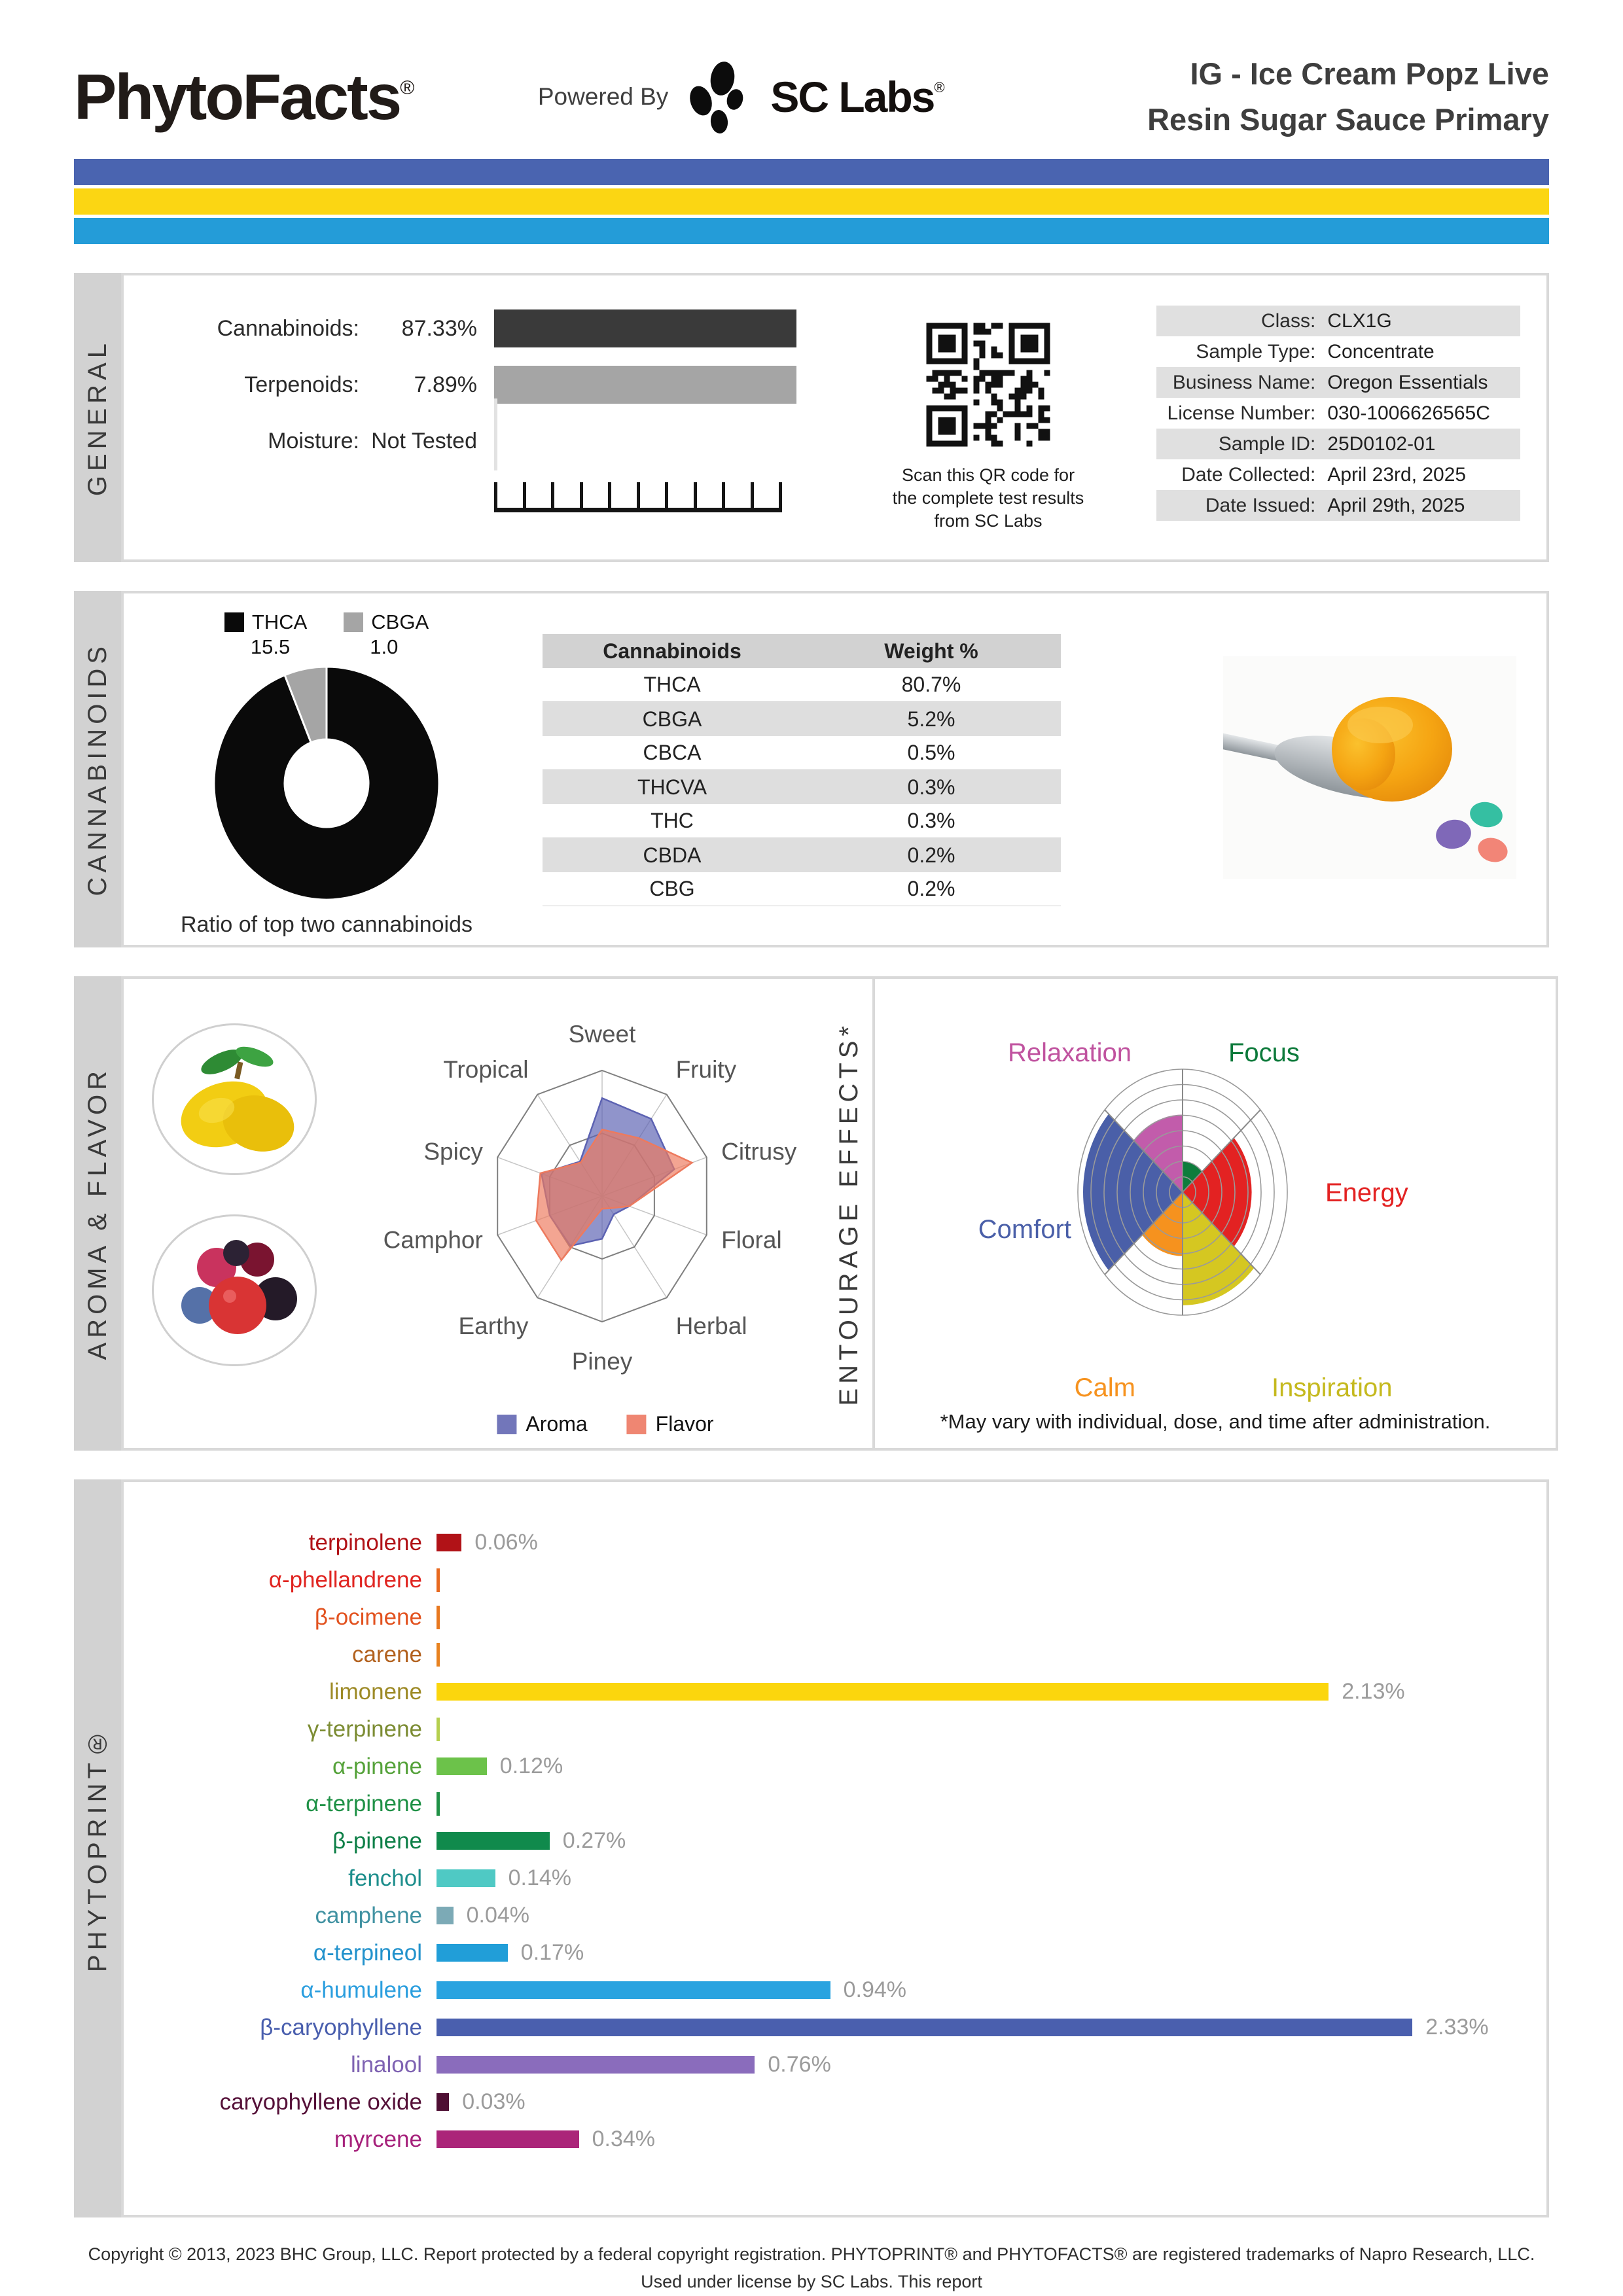  Describe the element at coordinates (234, 622) in the screenshot. I see `thca-swatch` at that location.